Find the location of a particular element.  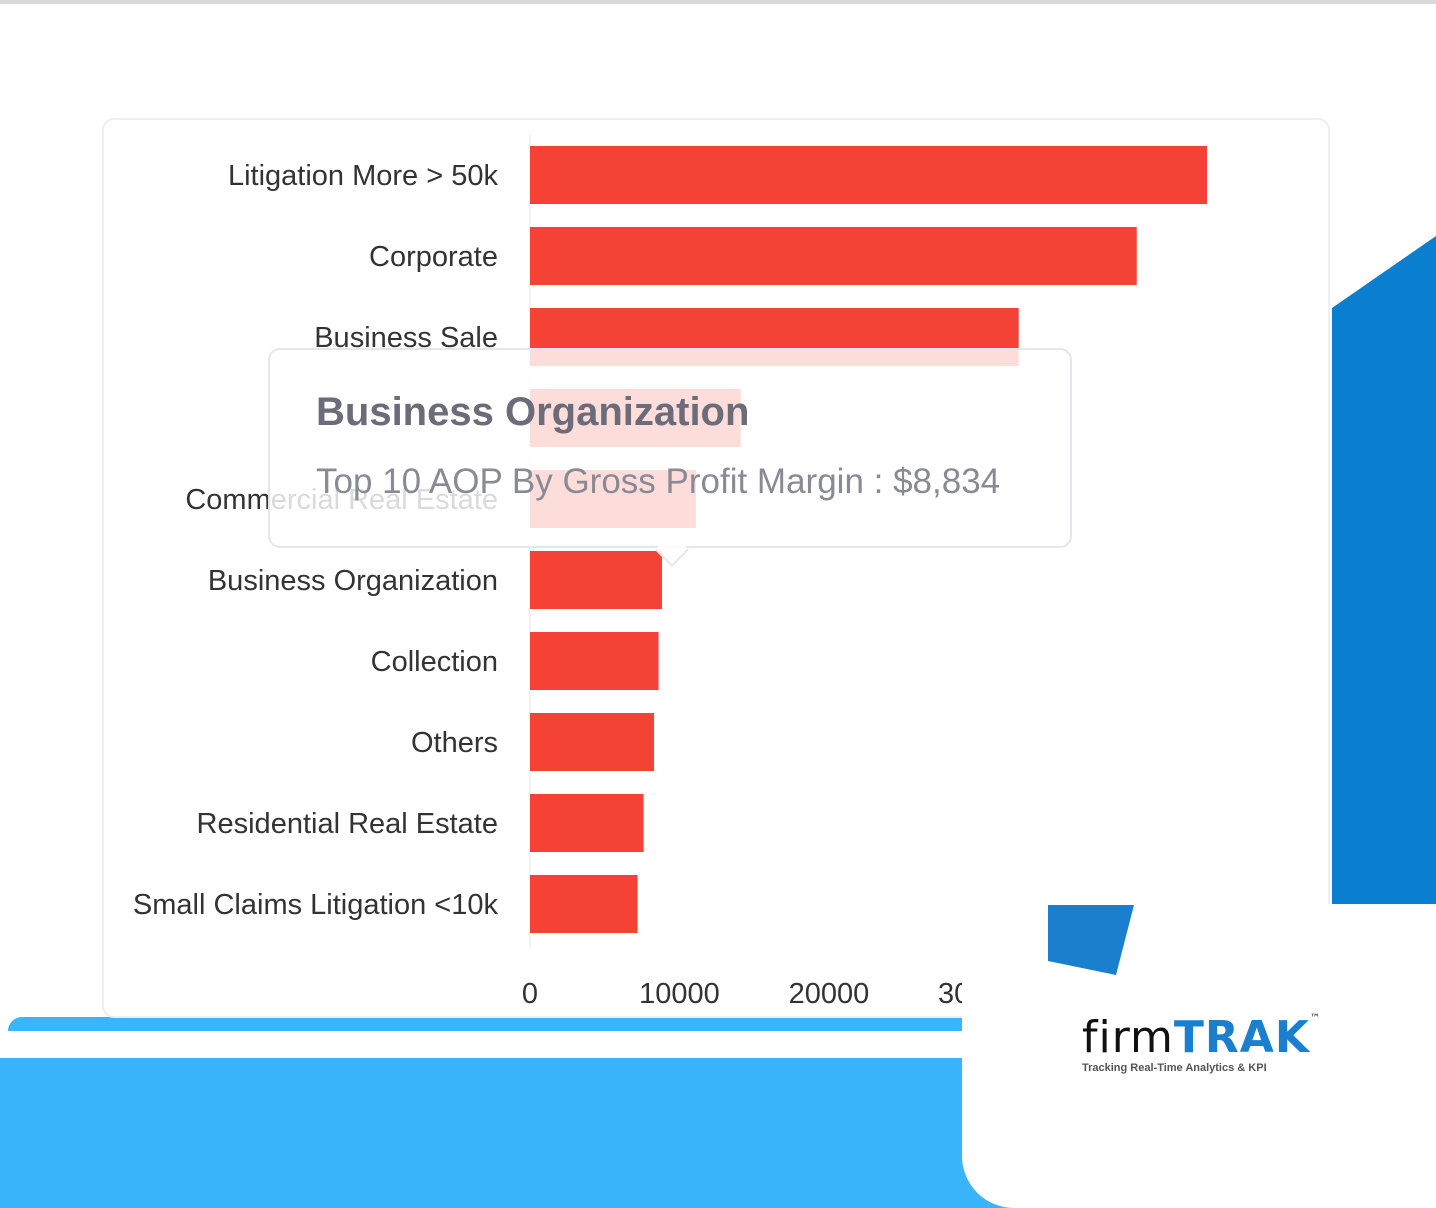

brand-logo: firmTRAK™ is located at coordinates (1201, 1038).